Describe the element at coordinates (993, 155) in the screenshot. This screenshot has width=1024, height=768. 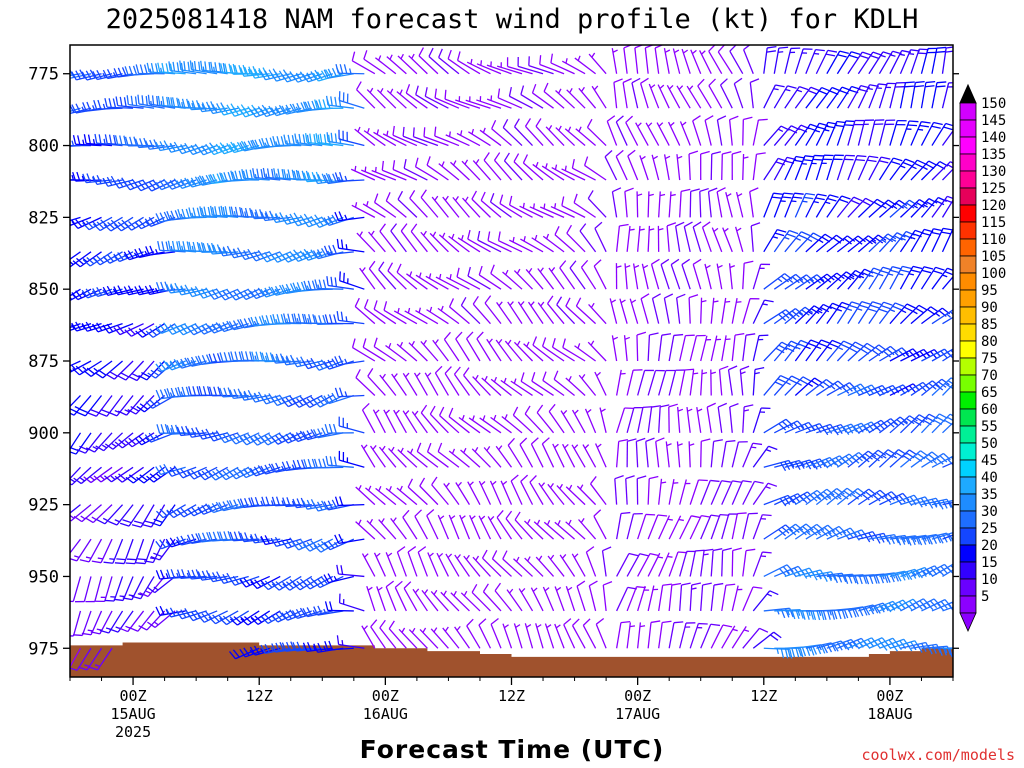
I see `colorbar-label: 135` at that location.